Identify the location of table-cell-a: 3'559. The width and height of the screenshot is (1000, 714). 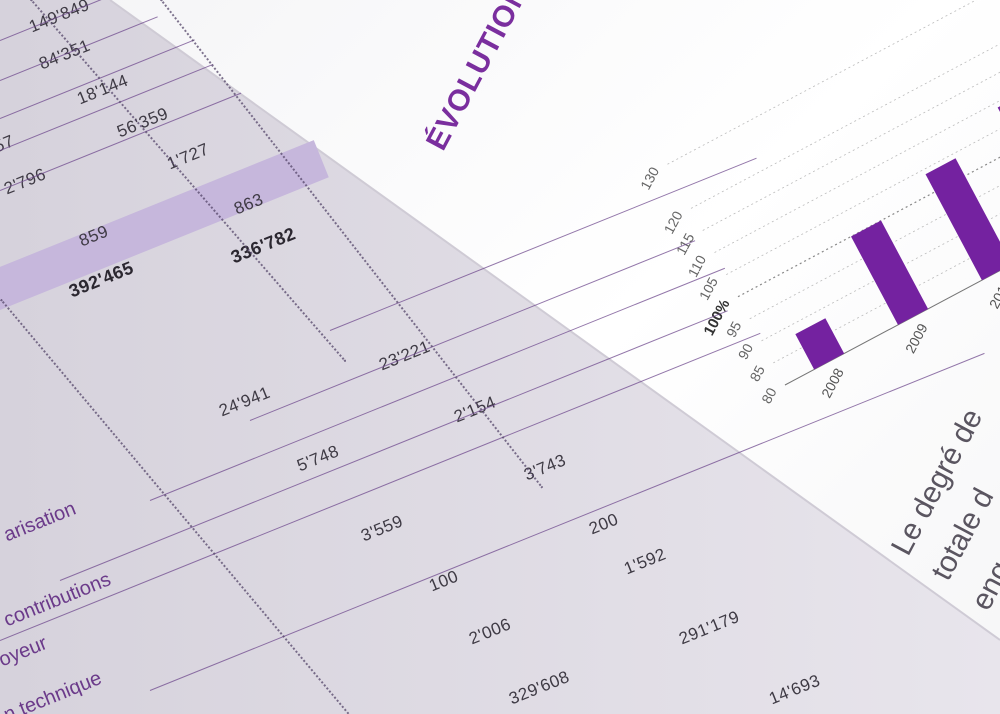
(382, 528).